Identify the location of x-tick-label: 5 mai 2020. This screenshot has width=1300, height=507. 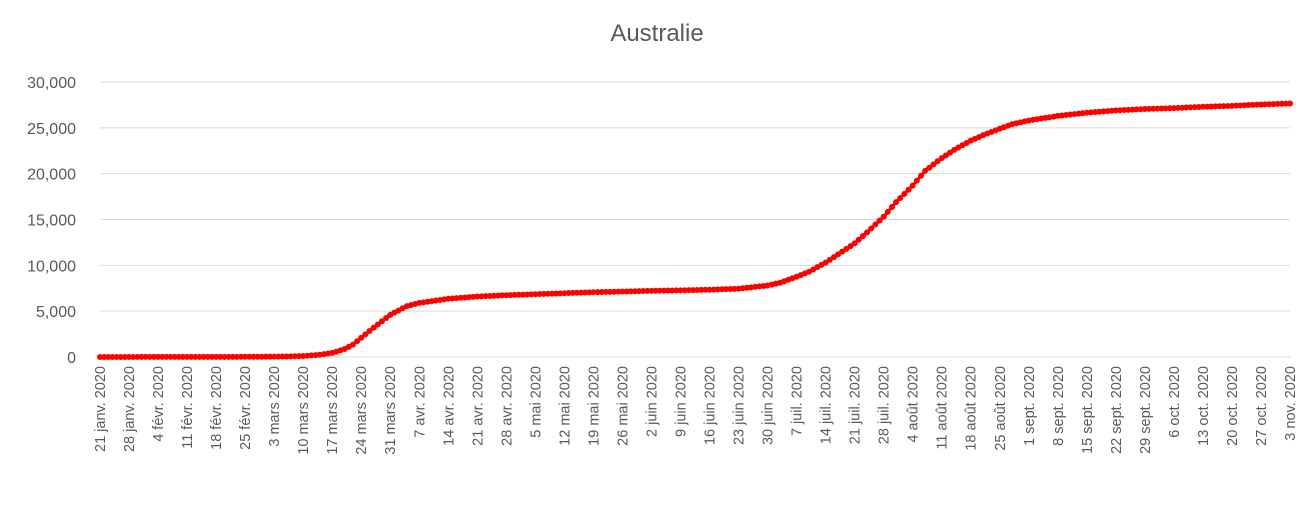
(536, 402).